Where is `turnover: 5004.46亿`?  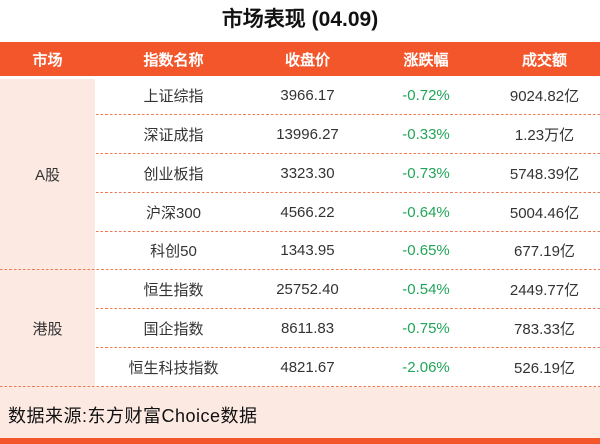
turnover: 5004.46亿 is located at coordinates (544, 213).